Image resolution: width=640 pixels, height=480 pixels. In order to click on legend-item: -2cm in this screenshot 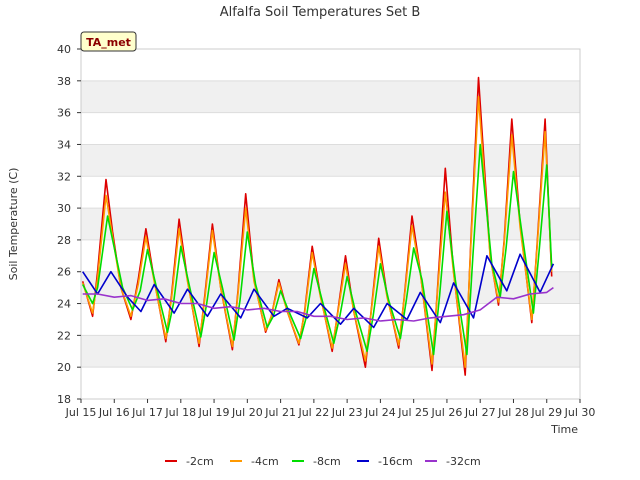, I will do `click(189, 461)`.